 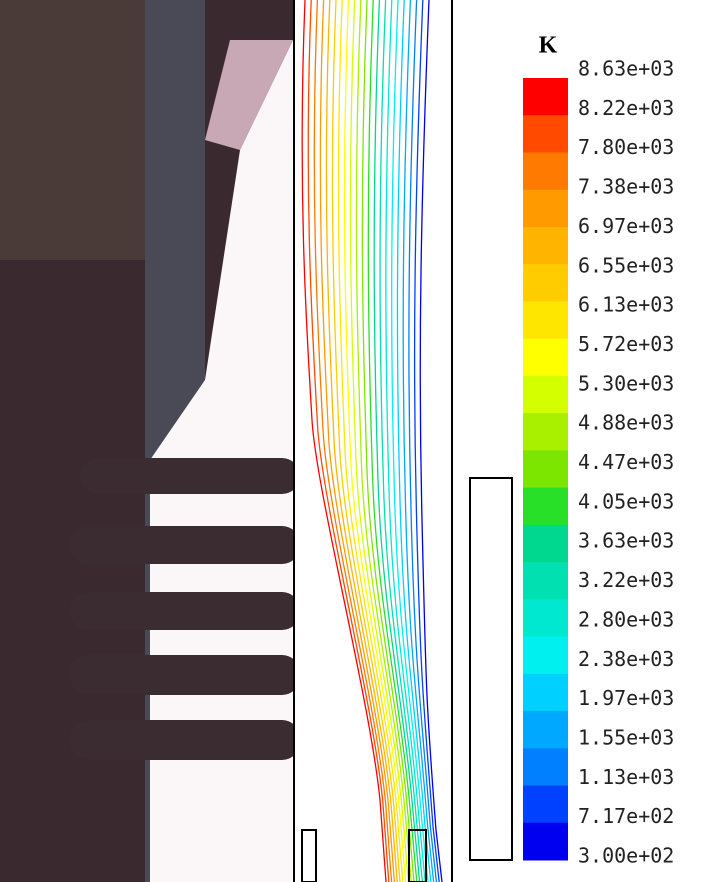 I want to click on colorbar-label: 7.38e+03, so click(x=626, y=187).